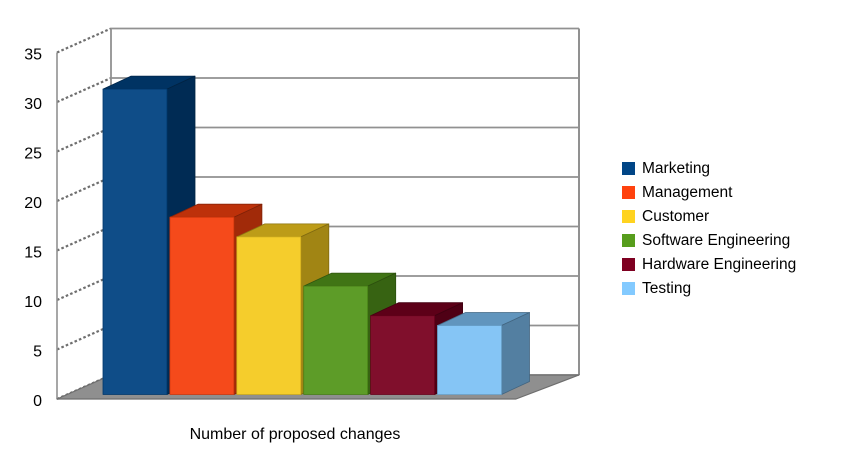 This screenshot has width=866, height=457. What do you see at coordinates (33, 154) in the screenshot?
I see `y-axis-tick-label: 25` at bounding box center [33, 154].